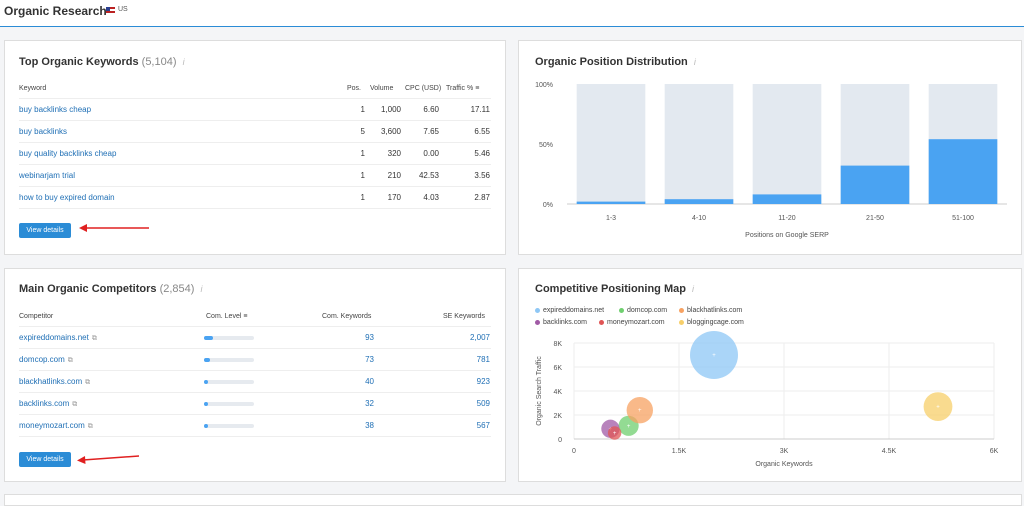 Image resolution: width=1024 pixels, height=506 pixels. What do you see at coordinates (55, 109) in the screenshot?
I see `keyword-link: buy backlinks cheap` at bounding box center [55, 109].